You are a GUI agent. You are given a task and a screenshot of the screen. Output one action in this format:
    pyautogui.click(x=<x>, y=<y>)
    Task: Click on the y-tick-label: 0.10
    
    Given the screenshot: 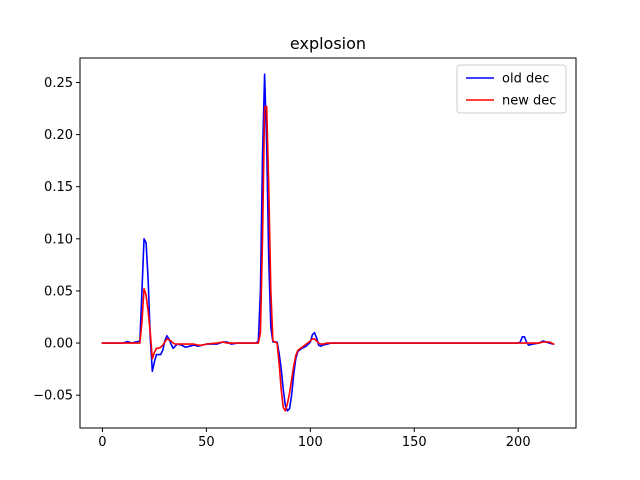 What is the action you would take?
    pyautogui.click(x=58, y=239)
    